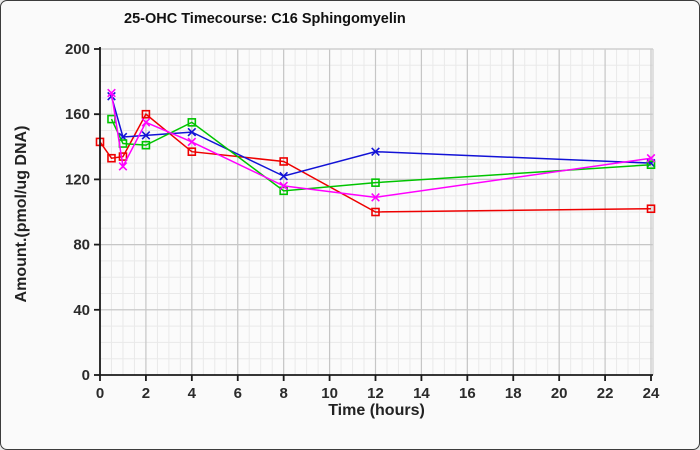  Describe the element at coordinates (559, 393) in the screenshot. I see `x-tick-label: 20` at that location.